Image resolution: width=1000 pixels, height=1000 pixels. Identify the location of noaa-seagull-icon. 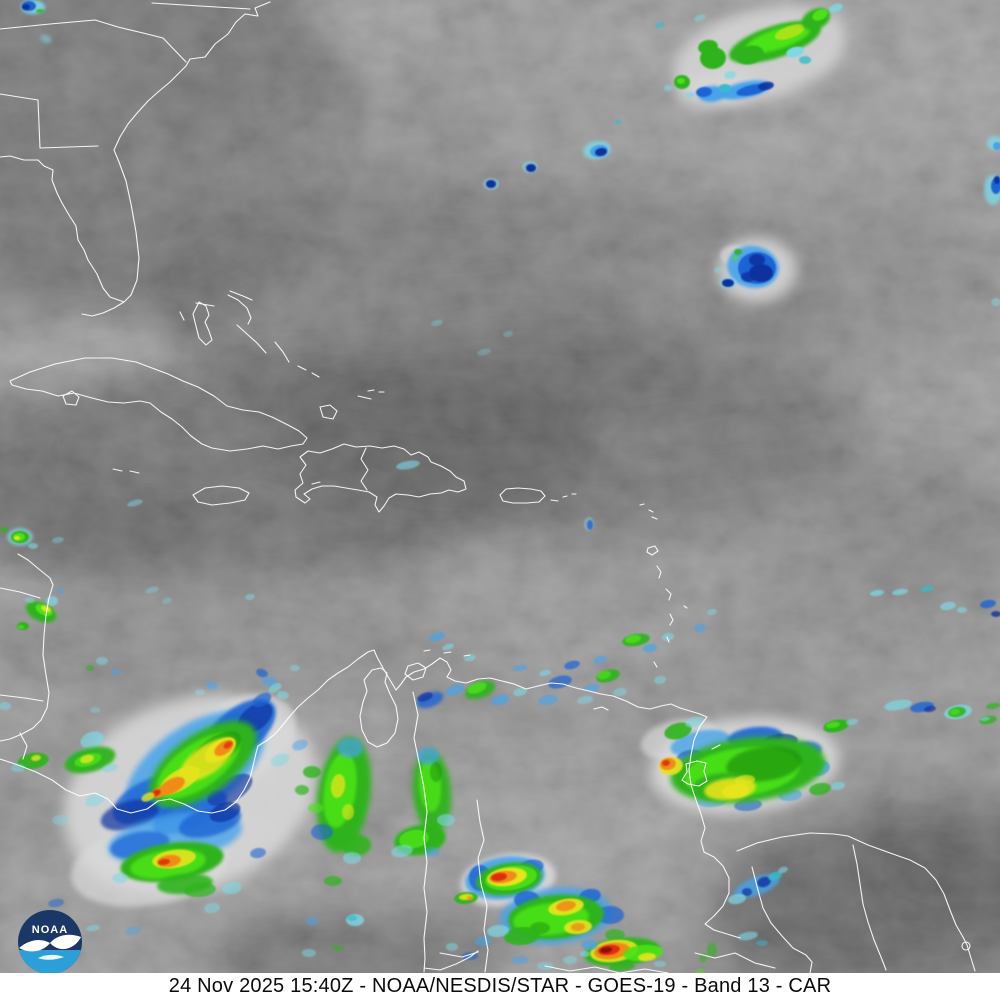
(50, 943).